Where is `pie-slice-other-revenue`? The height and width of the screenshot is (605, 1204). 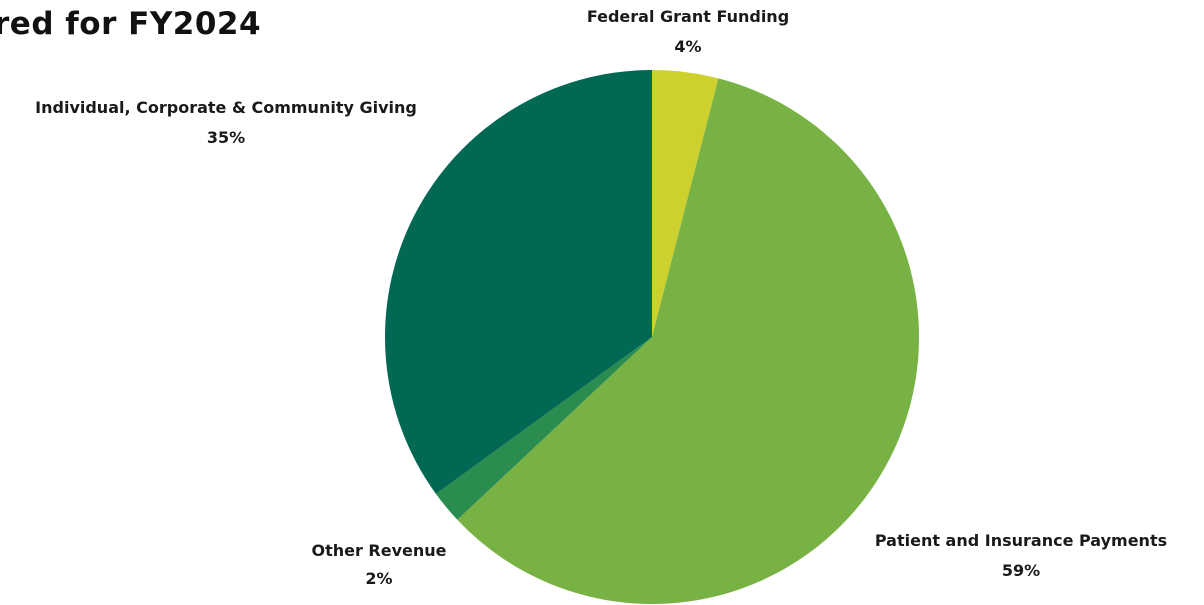 pie-slice-other-revenue is located at coordinates (543, 428).